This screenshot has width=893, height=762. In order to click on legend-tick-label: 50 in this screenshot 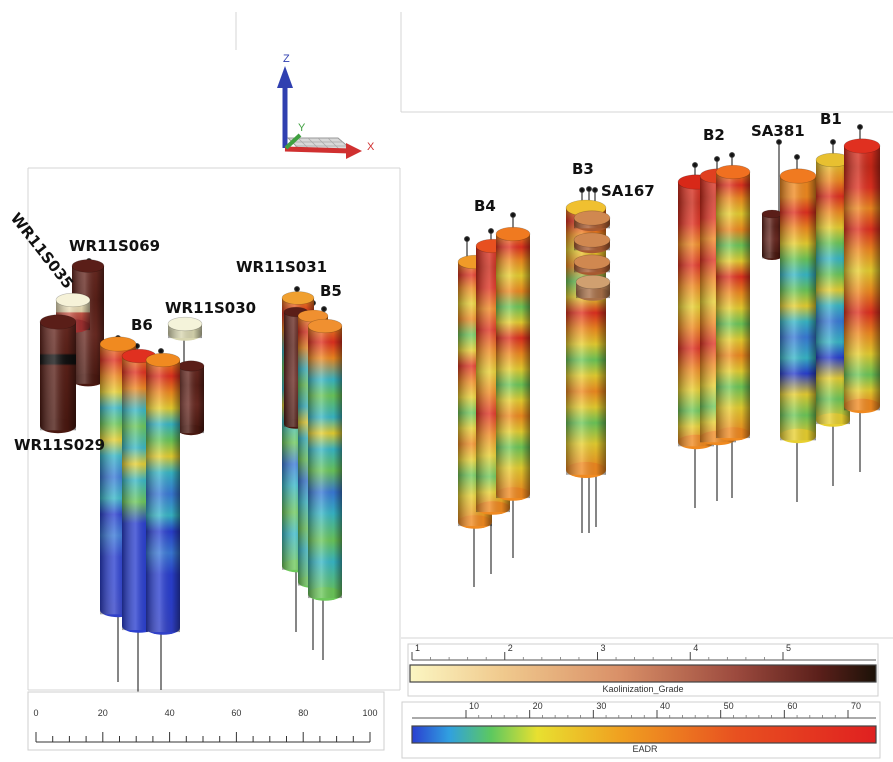, I will do `click(729, 706)`.